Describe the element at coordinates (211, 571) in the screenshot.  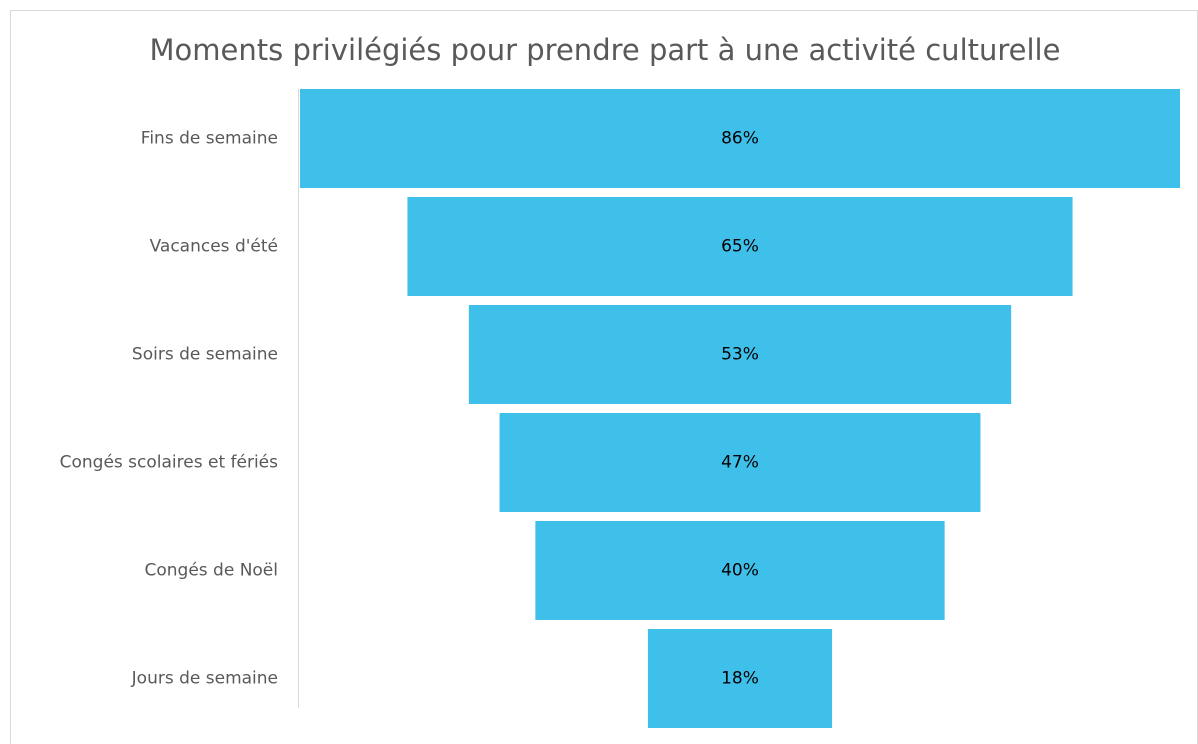
I see `category-label: Congés de Noël` at that location.